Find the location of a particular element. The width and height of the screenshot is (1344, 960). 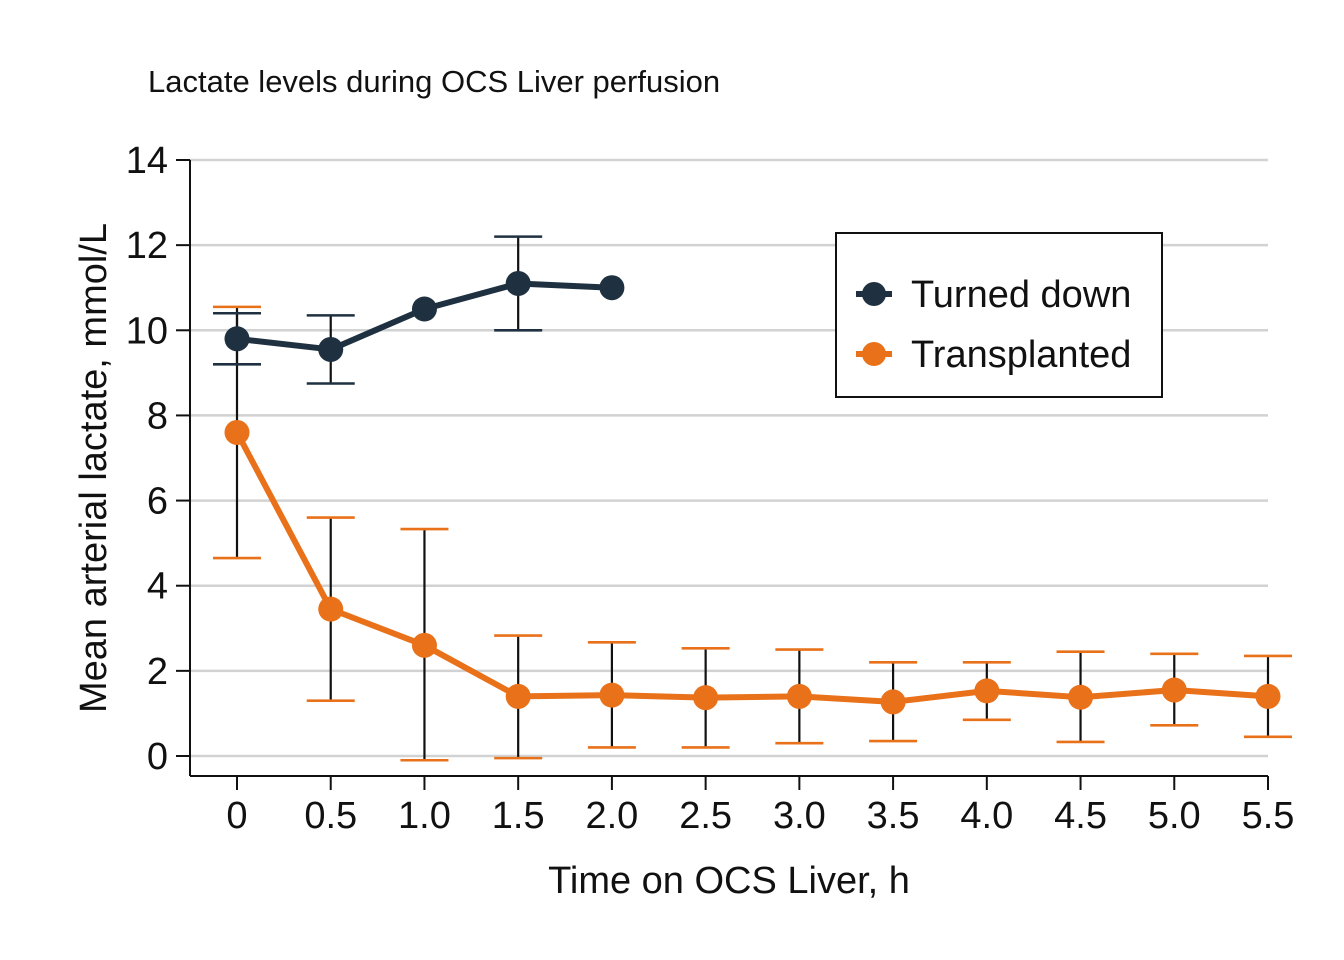

legend-label-turned-down: Turned down is located at coordinates (1021, 295).